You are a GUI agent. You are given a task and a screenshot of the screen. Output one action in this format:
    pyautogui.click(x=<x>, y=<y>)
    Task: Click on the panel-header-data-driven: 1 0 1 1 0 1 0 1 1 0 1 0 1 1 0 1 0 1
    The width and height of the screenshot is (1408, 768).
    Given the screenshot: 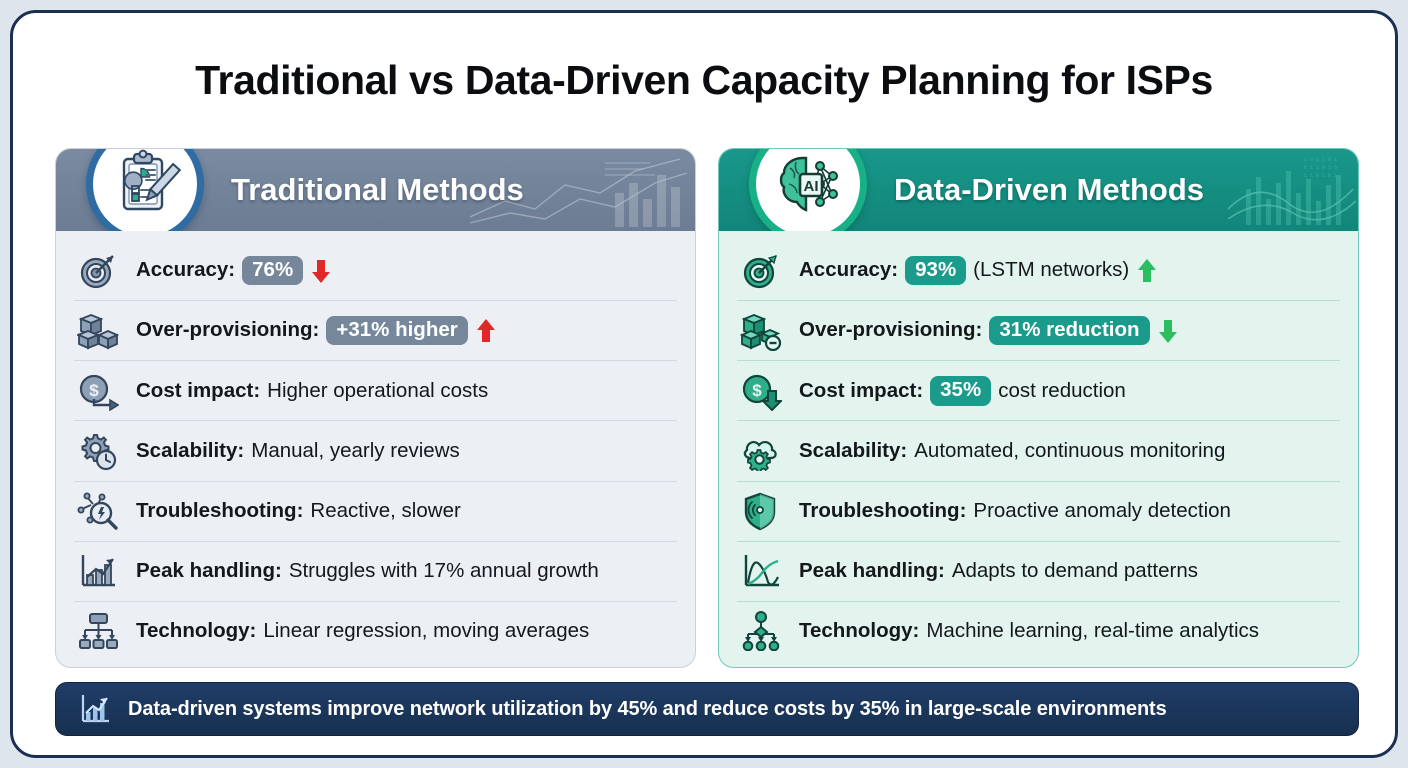 What is the action you would take?
    pyautogui.click(x=1038, y=190)
    